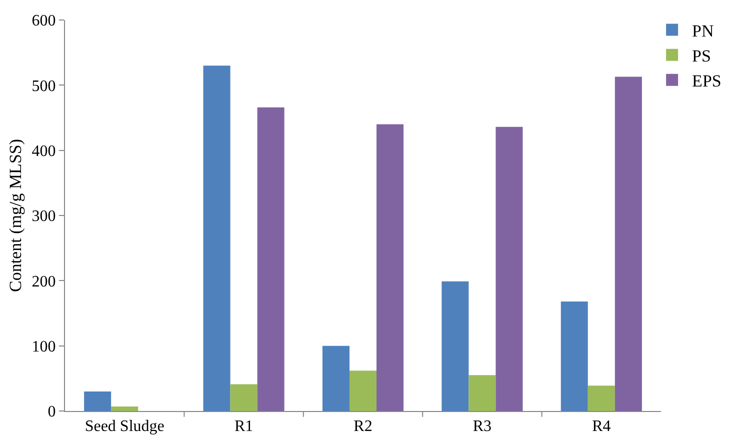 This screenshot has width=739, height=447. Describe the element at coordinates (44, 281) in the screenshot. I see `y-tick-label: 200` at that location.